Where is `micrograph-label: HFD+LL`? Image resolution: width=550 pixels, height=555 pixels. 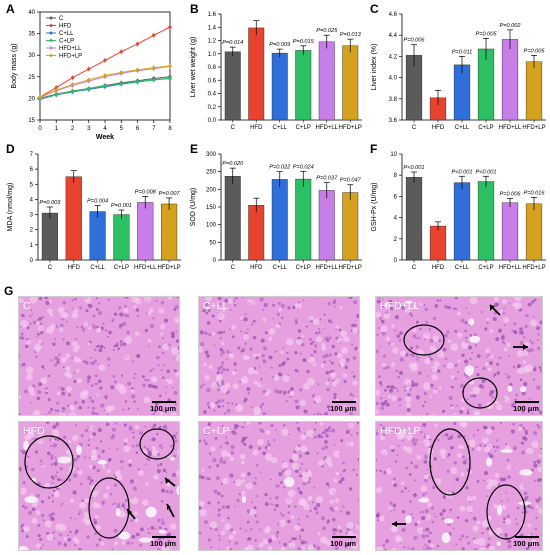
micrograph-label: HFD+LL is located at coordinates (400, 306).